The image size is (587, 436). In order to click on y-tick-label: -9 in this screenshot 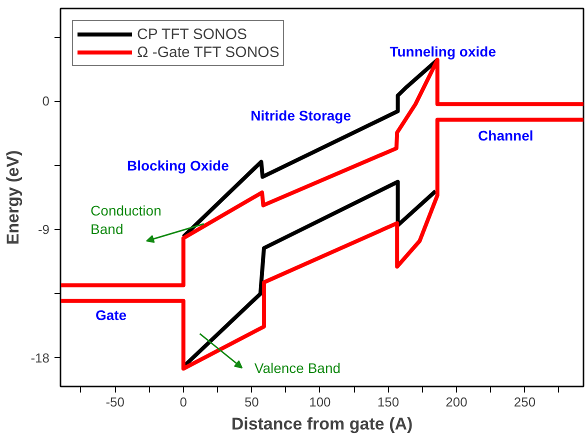, I will do `click(44, 230)`.